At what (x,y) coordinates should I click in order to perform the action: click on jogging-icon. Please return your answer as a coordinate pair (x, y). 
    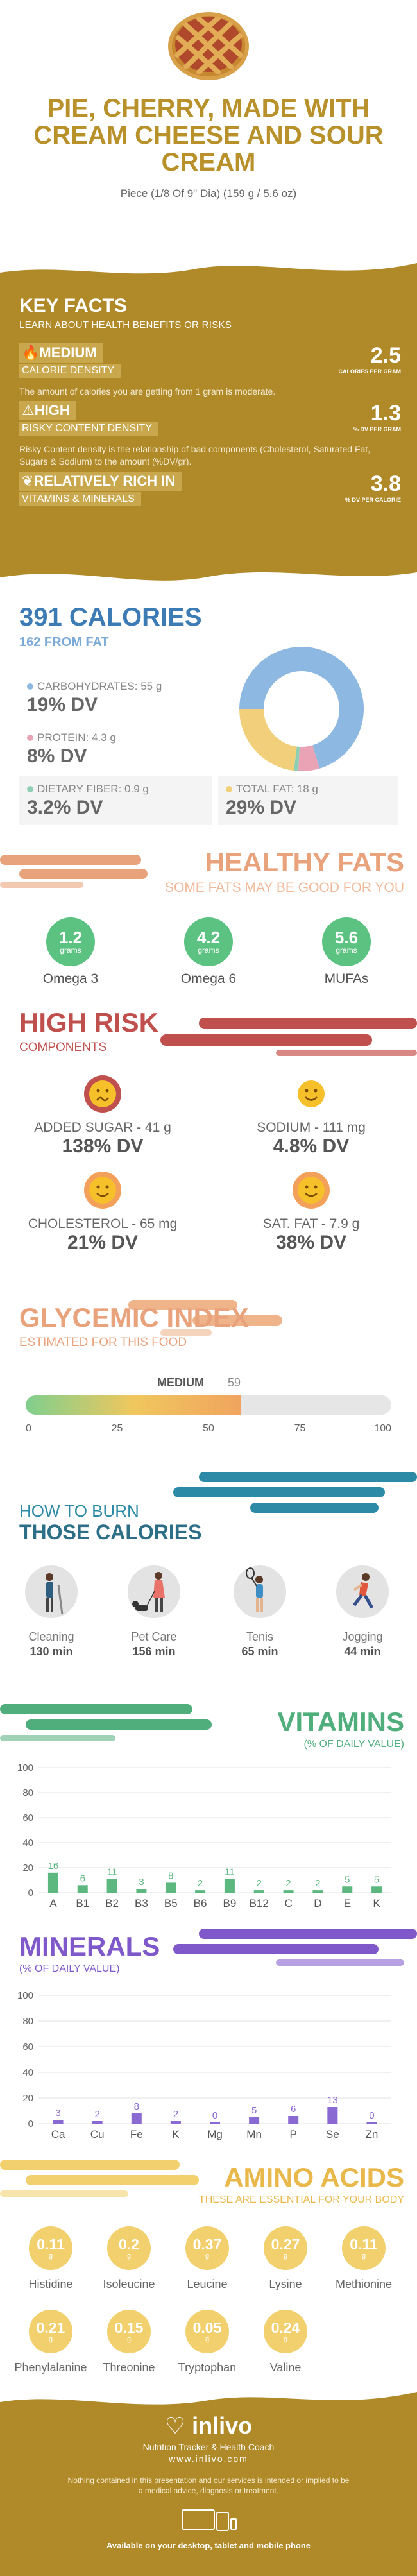
    Looking at the image, I should click on (362, 1592).